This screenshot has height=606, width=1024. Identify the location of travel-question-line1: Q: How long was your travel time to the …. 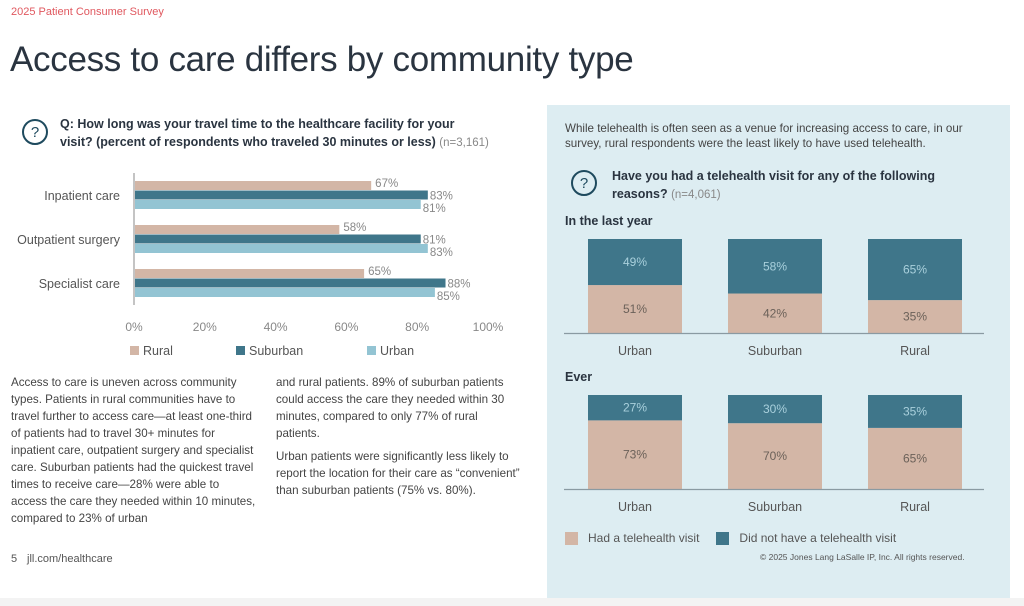
(257, 124).